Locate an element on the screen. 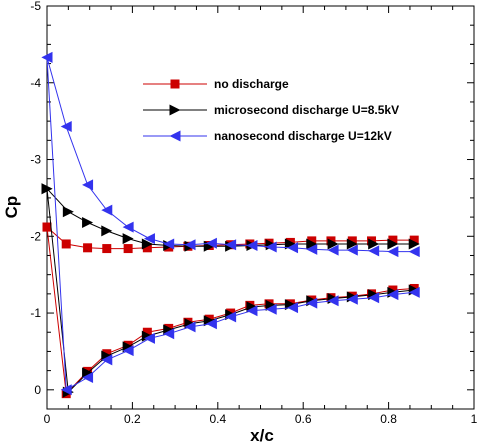 The image size is (478, 444). y-tick-label: 0 is located at coordinates (37, 390).